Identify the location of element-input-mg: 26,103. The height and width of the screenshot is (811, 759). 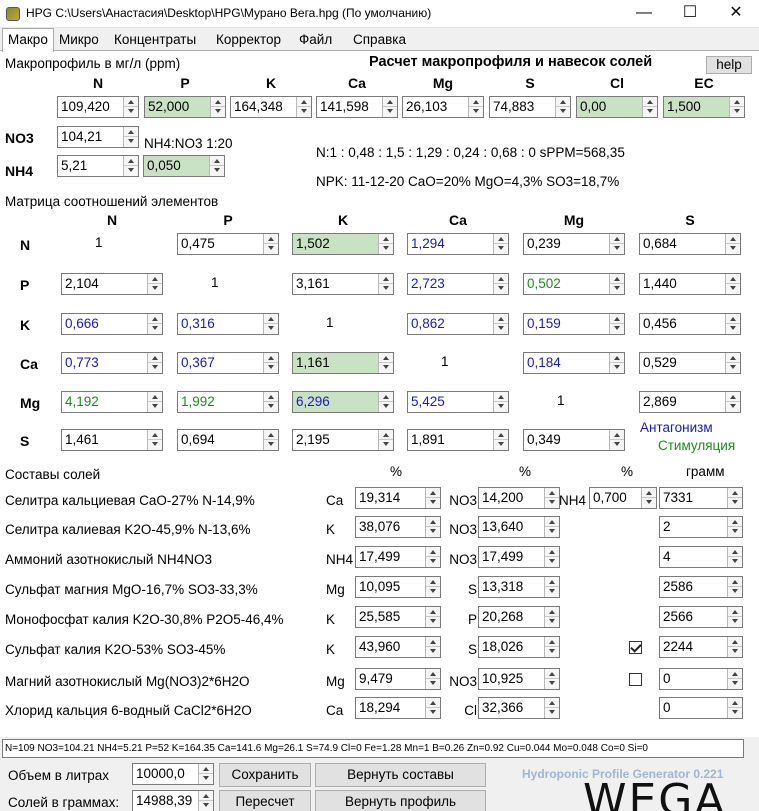
(443, 107).